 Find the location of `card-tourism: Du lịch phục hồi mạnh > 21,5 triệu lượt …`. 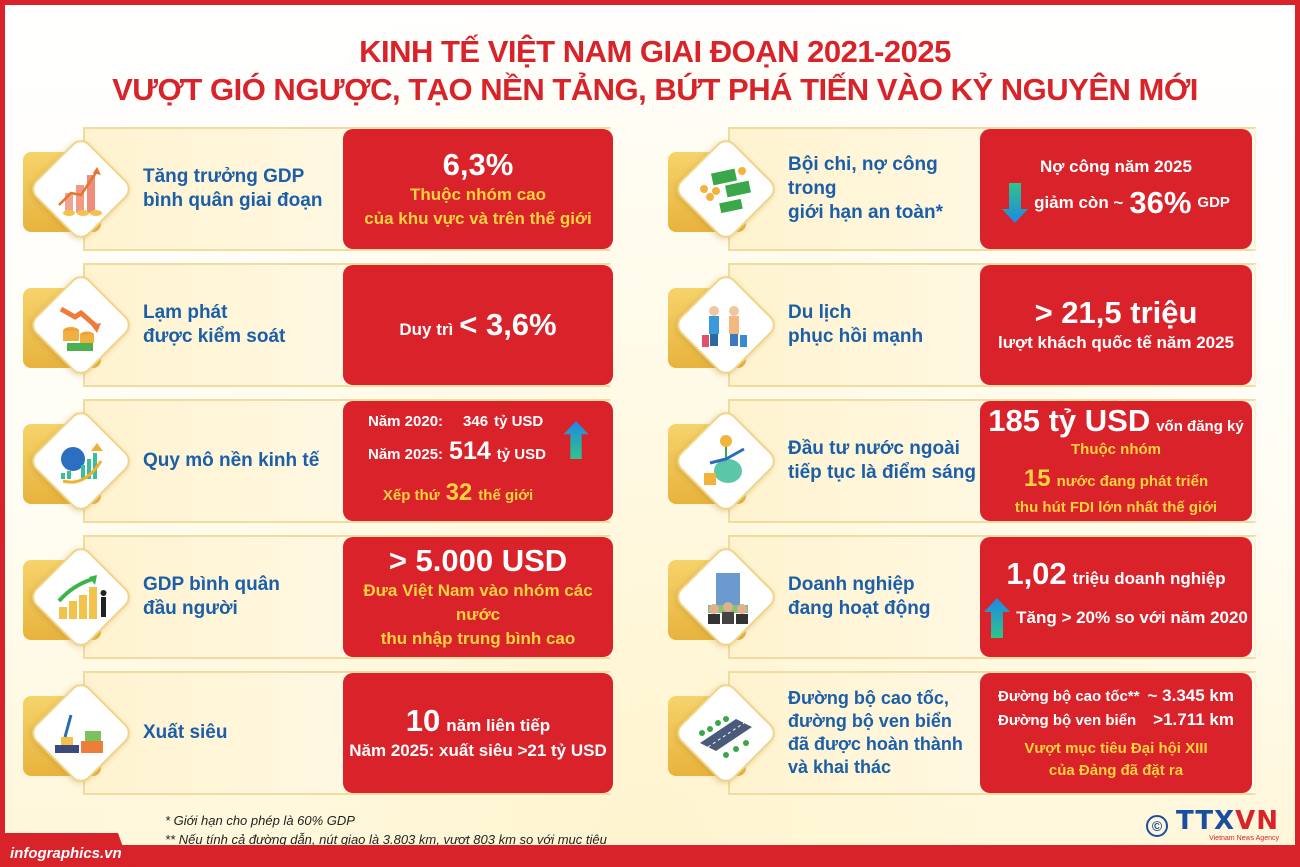

card-tourism: Du lịch phục hồi mạnh > 21,5 triệu lượt … is located at coordinates (960, 324).